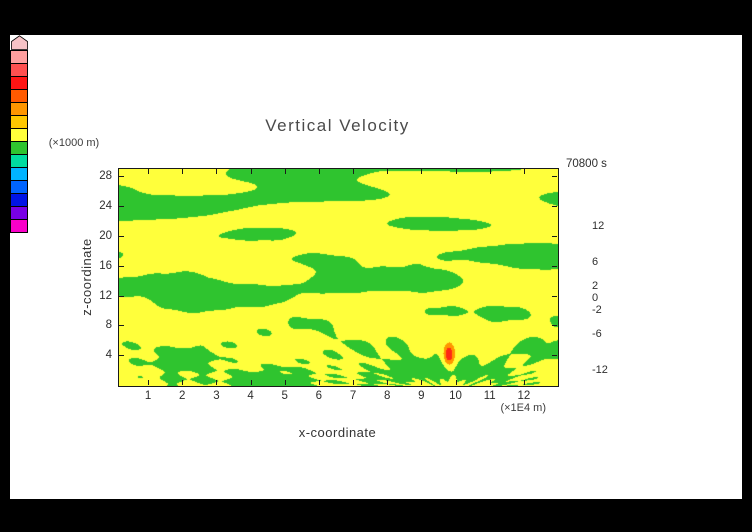 Image resolution: width=752 pixels, height=532 pixels. What do you see at coordinates (387, 396) in the screenshot?
I see `x-tick-label: 8` at bounding box center [387, 396].